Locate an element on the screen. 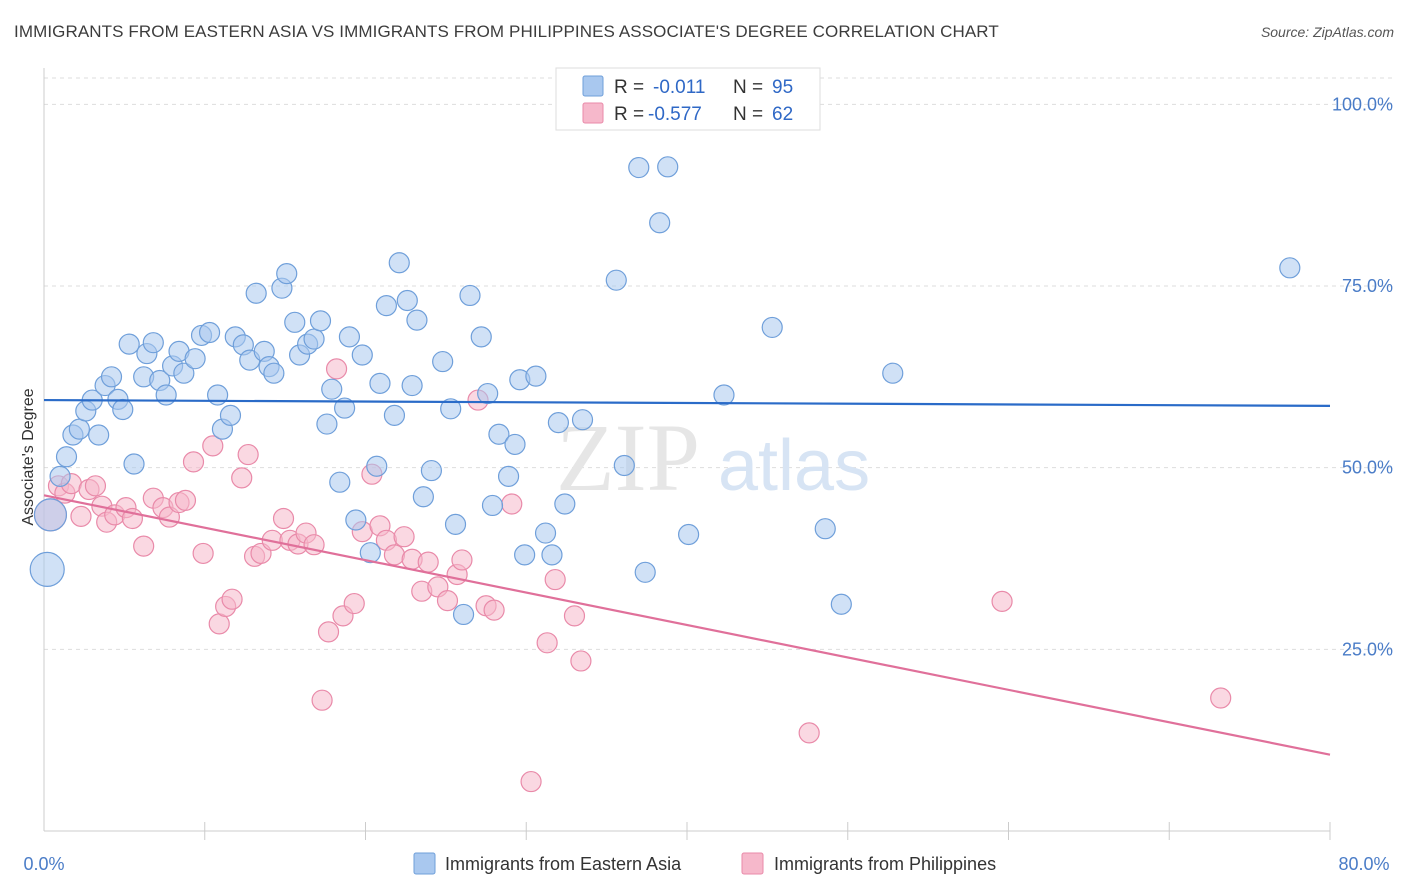 Image resolution: width=1406 pixels, height=892 pixels. legend-n-value-1: 95 is located at coordinates (782, 87).